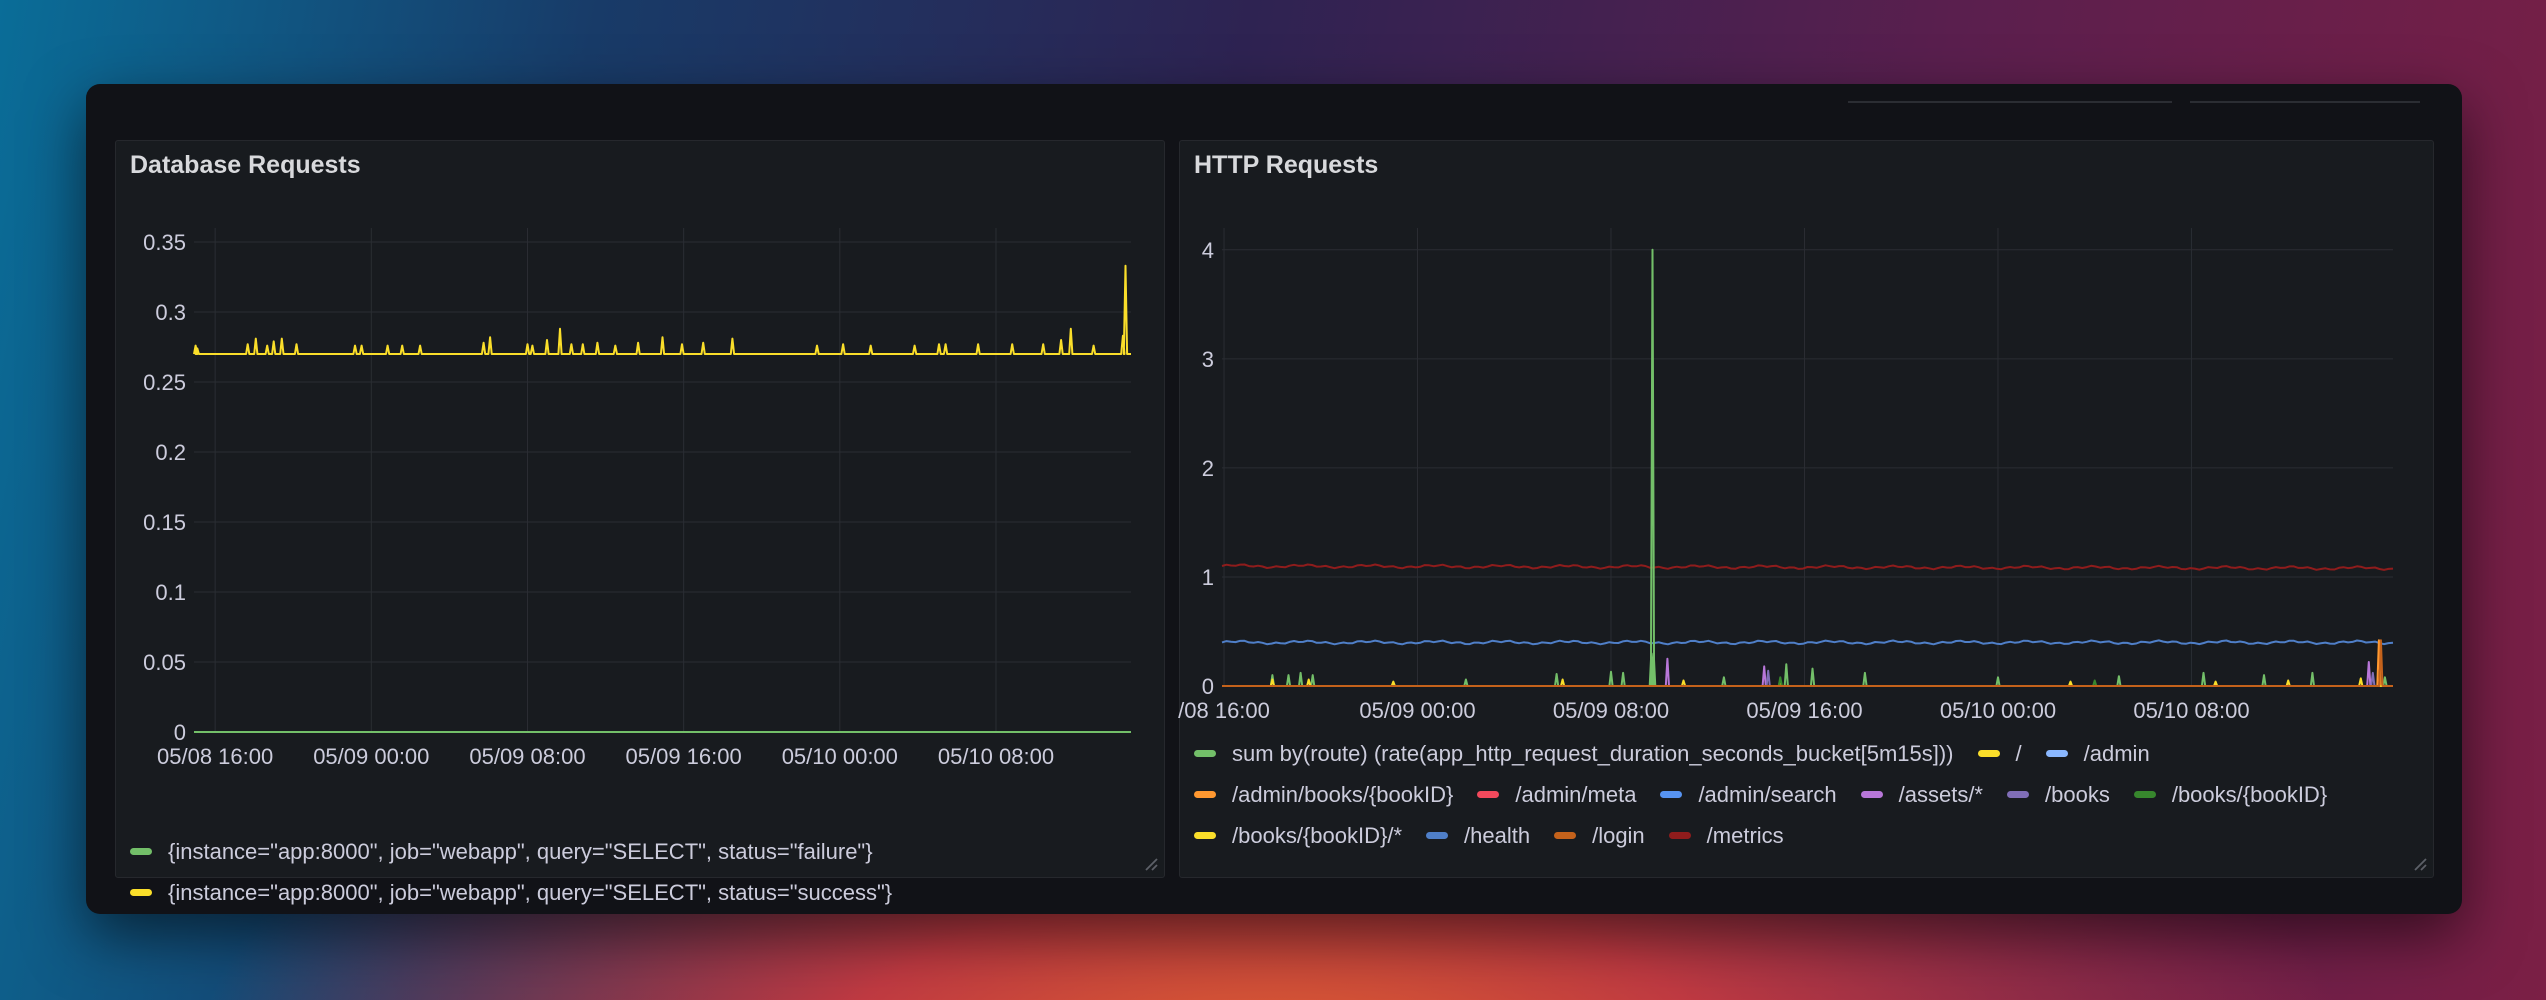 The width and height of the screenshot is (2546, 1000). What do you see at coordinates (1208, 359) in the screenshot?
I see `y-tick-label: 3` at bounding box center [1208, 359].